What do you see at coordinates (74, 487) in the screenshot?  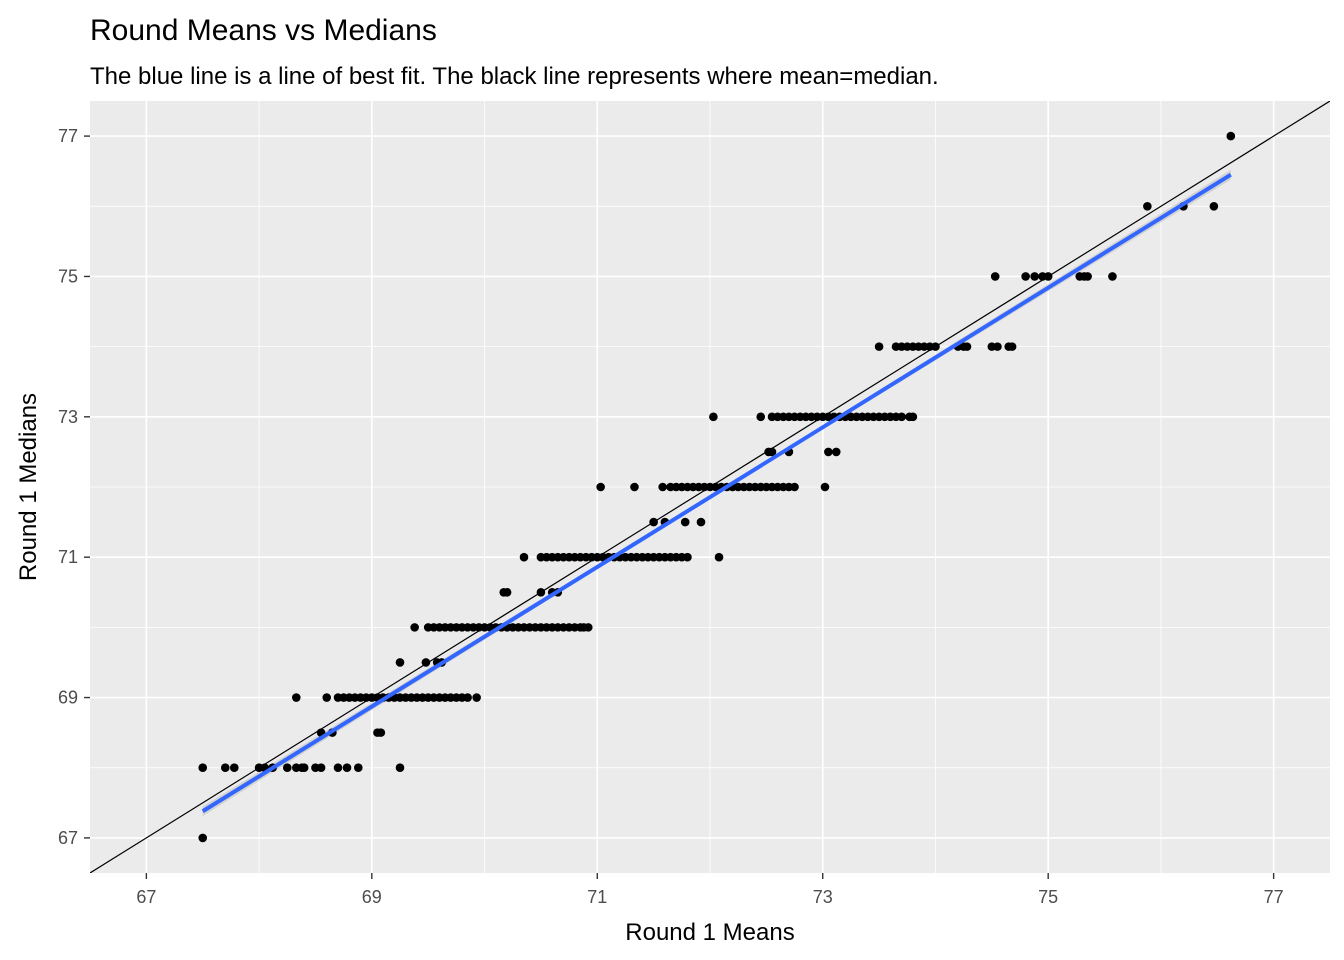 I see `y-axis: 67 69 71 73 75 77` at bounding box center [74, 487].